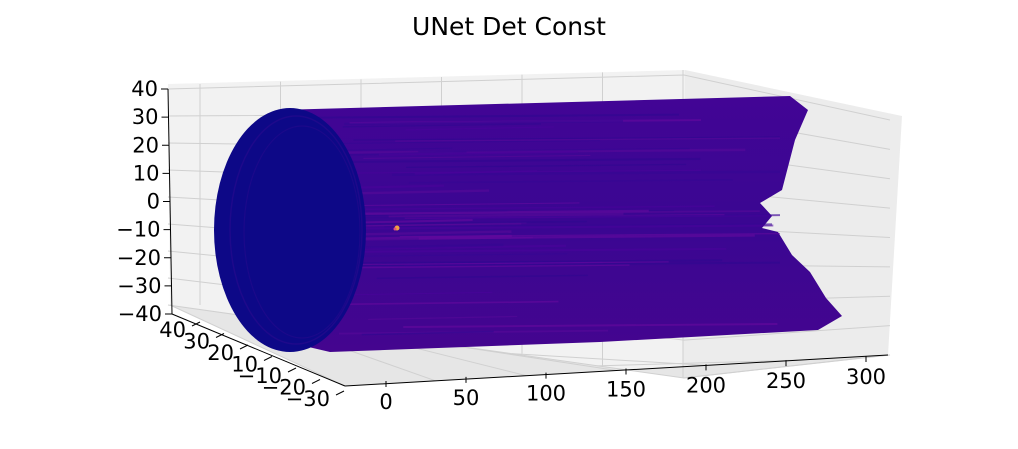  Describe the element at coordinates (153, 202) in the screenshot. I see `z-tick-label: 0` at that location.